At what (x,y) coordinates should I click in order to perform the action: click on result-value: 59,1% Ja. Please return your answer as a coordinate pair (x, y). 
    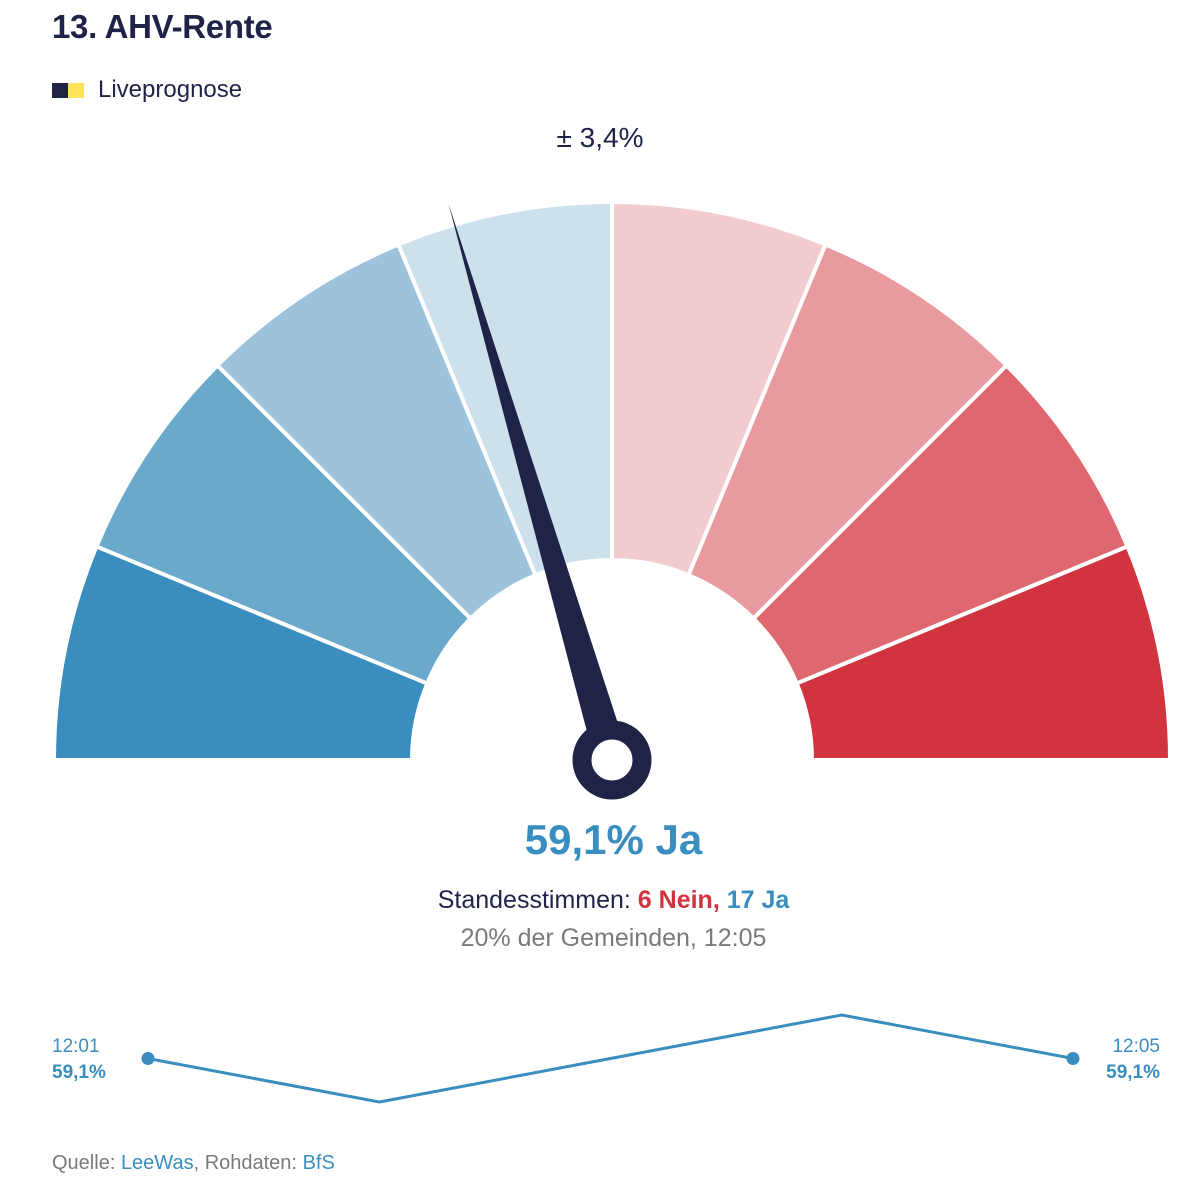
    Looking at the image, I should click on (613, 839).